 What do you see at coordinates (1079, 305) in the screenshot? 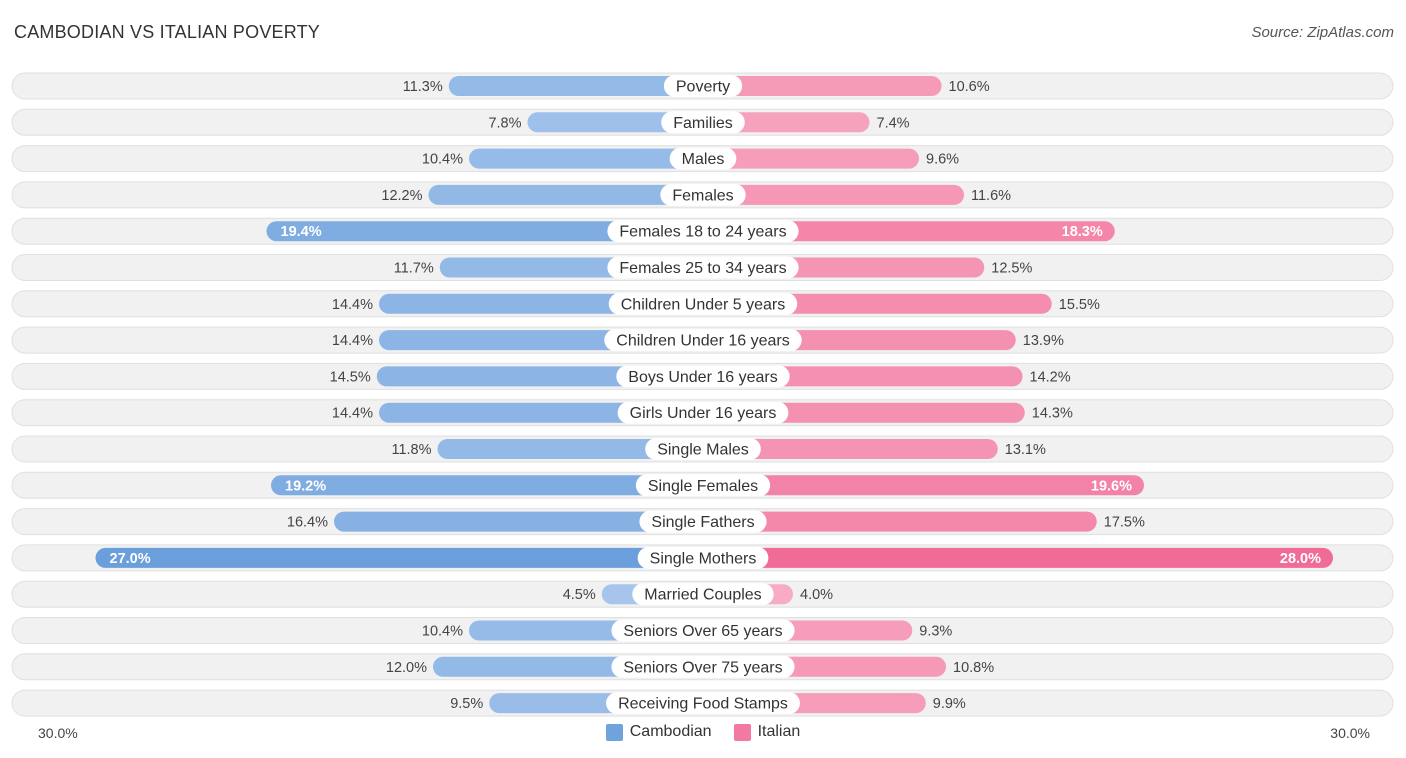
I see `value-label-italian: 15.5%` at bounding box center [1079, 305].